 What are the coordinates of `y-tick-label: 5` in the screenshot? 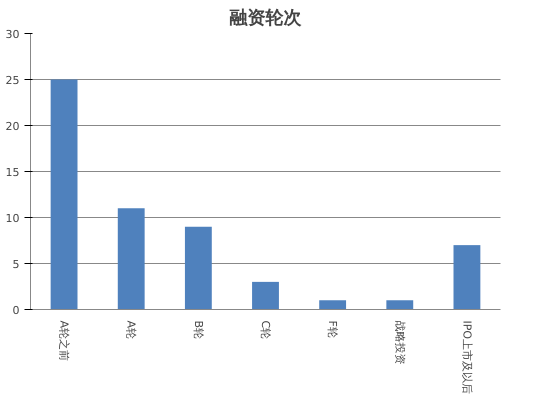 It's located at (16, 264).